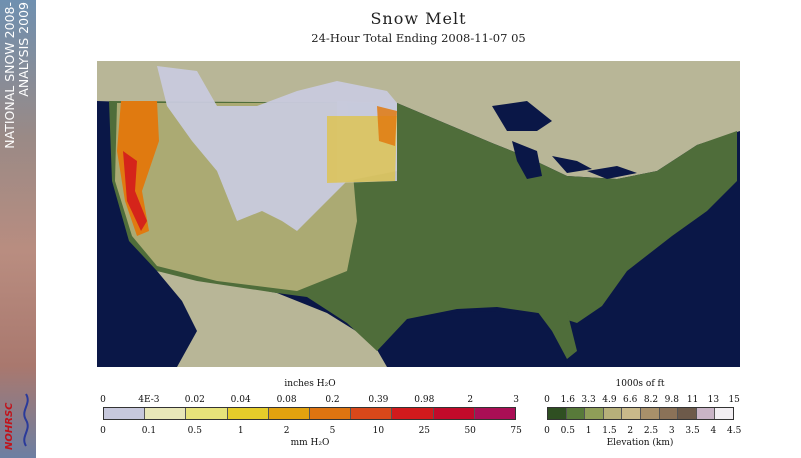 This screenshot has height=458, width=801. I want to click on melt-bottom-tick-9: 75, so click(516, 431).